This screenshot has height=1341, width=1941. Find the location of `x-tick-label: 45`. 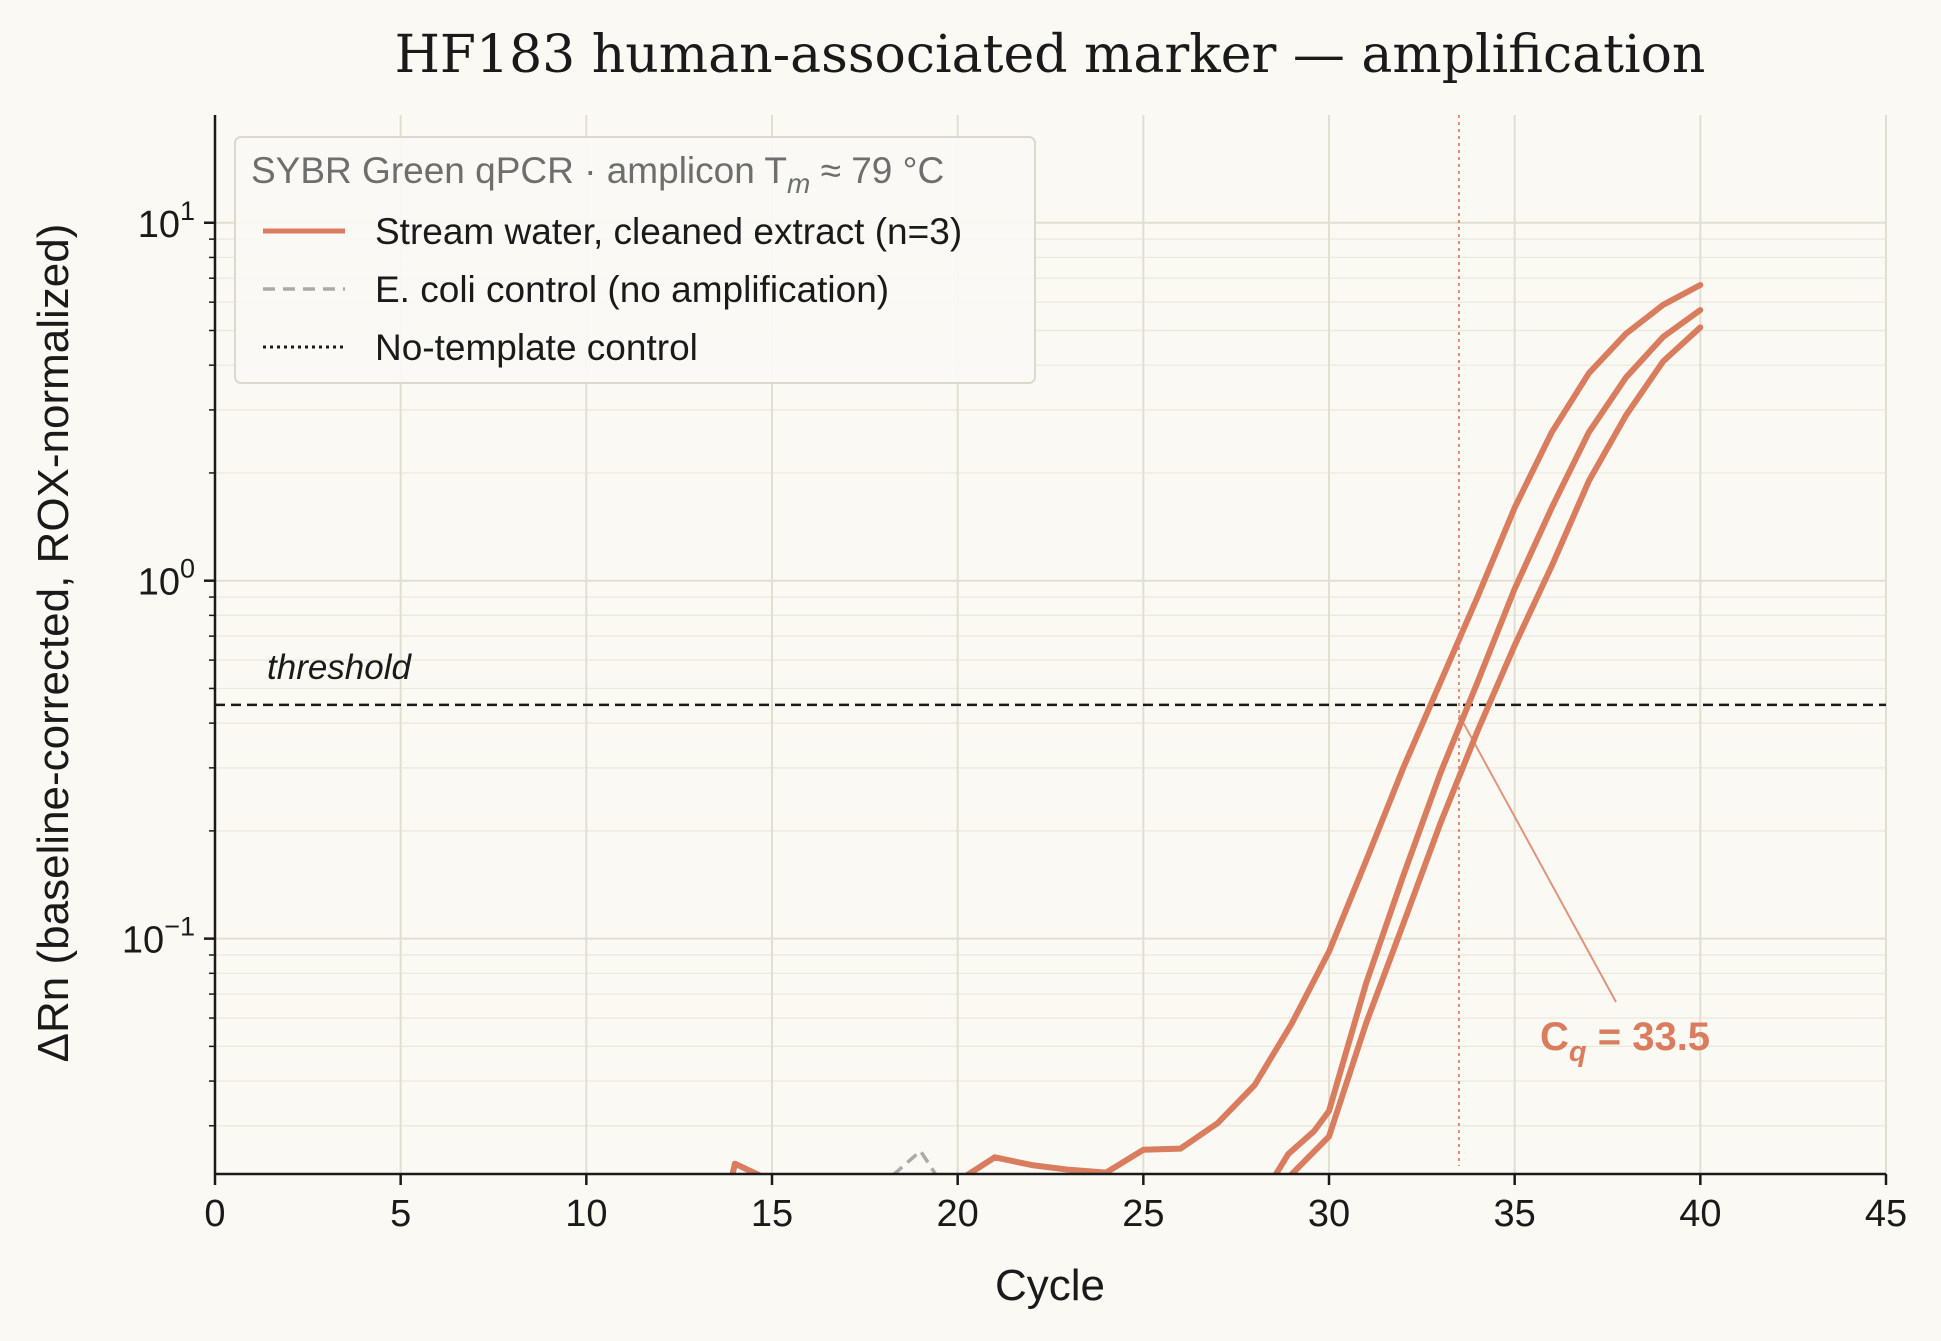

x-tick-label: 45 is located at coordinates (1886, 1214).